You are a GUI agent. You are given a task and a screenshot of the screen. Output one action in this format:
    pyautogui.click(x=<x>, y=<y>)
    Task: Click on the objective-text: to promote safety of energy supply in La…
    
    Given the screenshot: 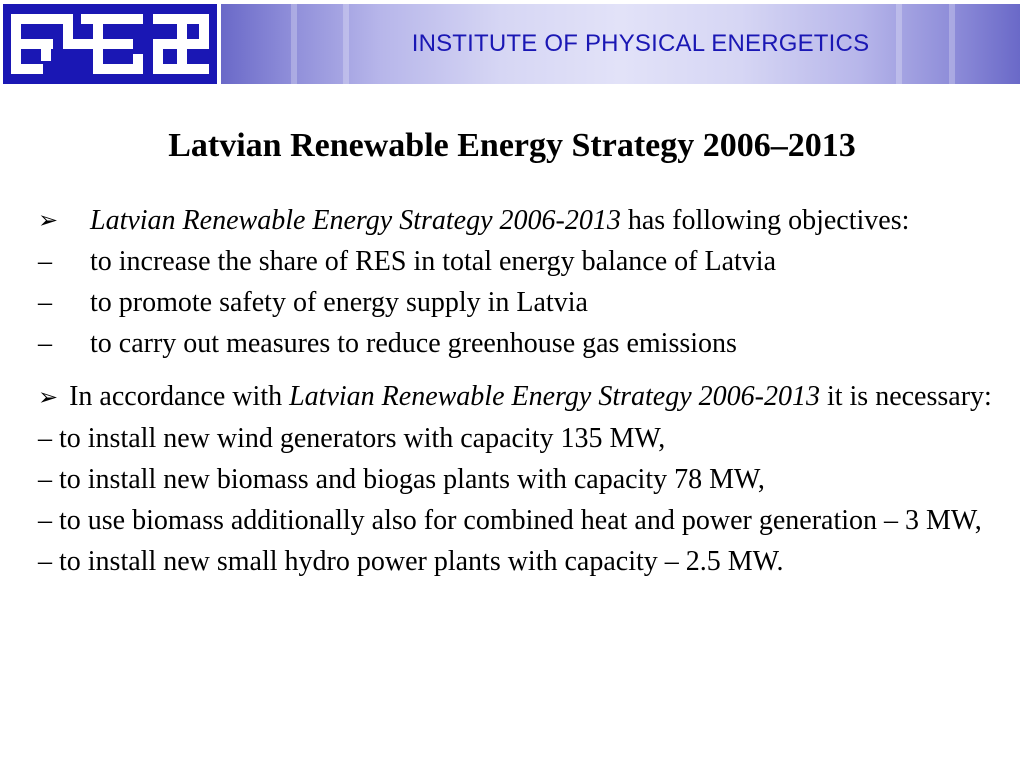 What is the action you would take?
    pyautogui.click(x=339, y=302)
    